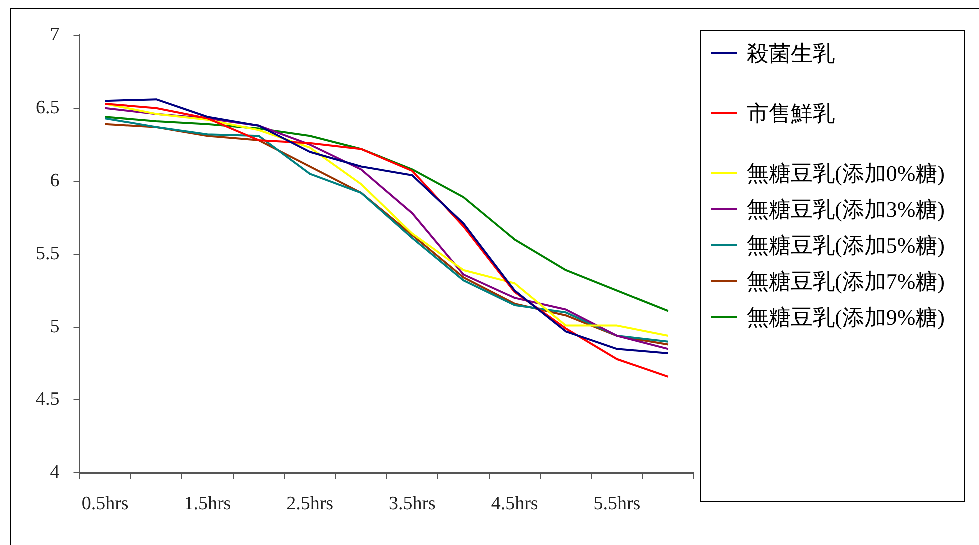 The width and height of the screenshot is (979, 545). I want to click on legend-label: 無糖豆乳(添加3%糖), so click(846, 210).